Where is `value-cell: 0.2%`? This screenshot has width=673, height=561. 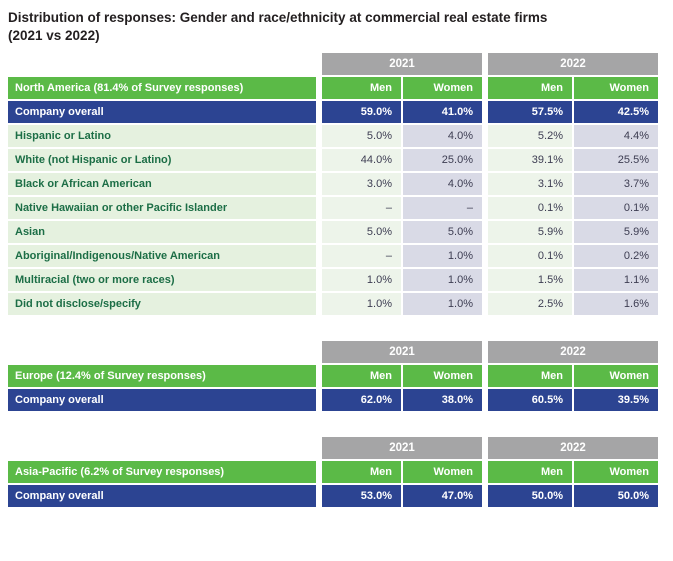 value-cell: 0.2% is located at coordinates (616, 255).